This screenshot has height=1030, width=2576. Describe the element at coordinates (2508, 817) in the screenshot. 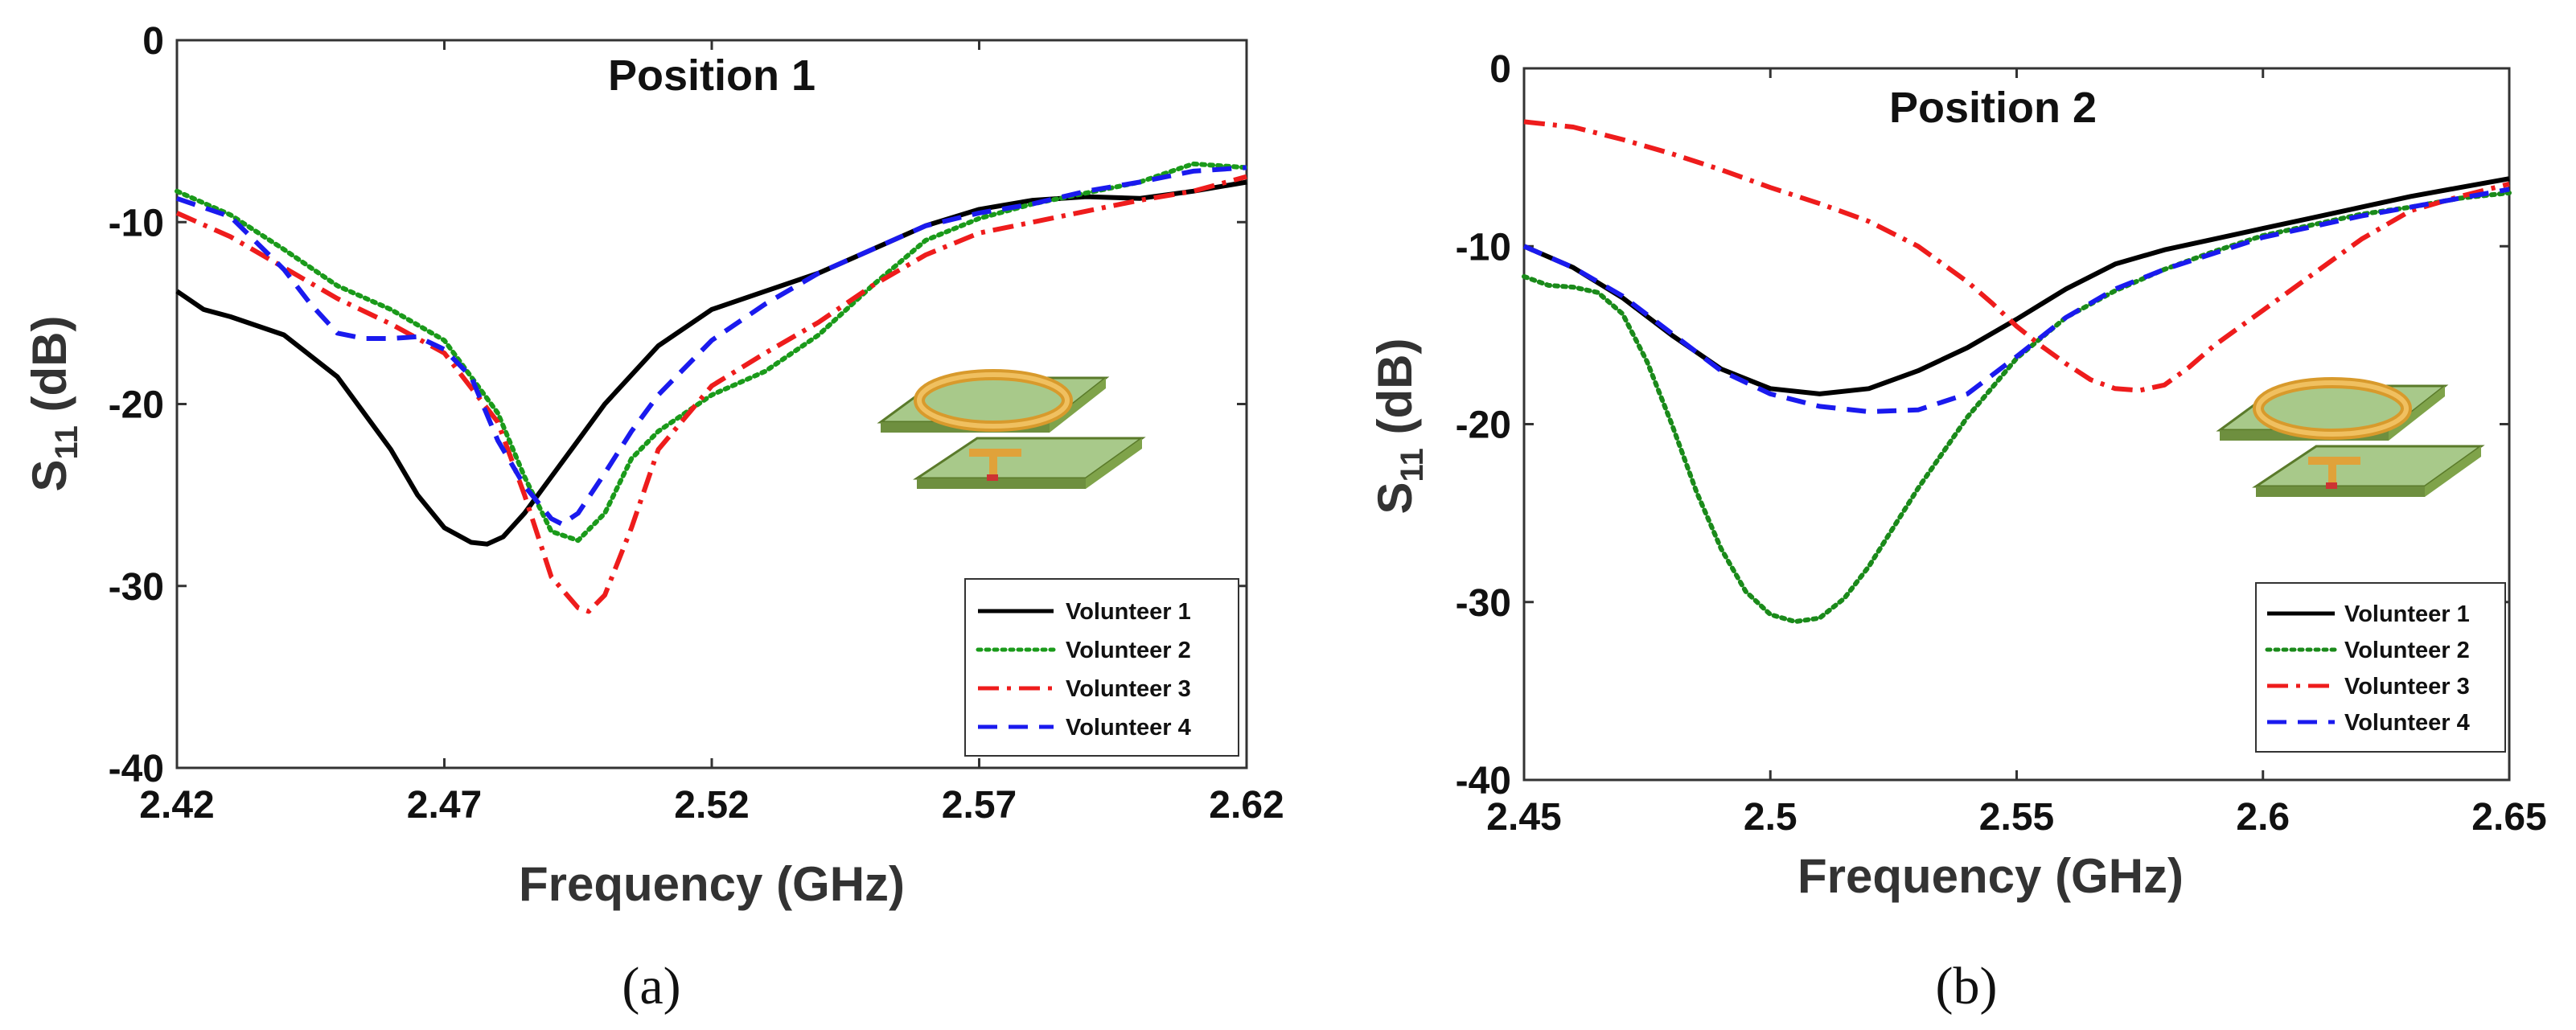

I see `x-tick-label: 2.65` at that location.